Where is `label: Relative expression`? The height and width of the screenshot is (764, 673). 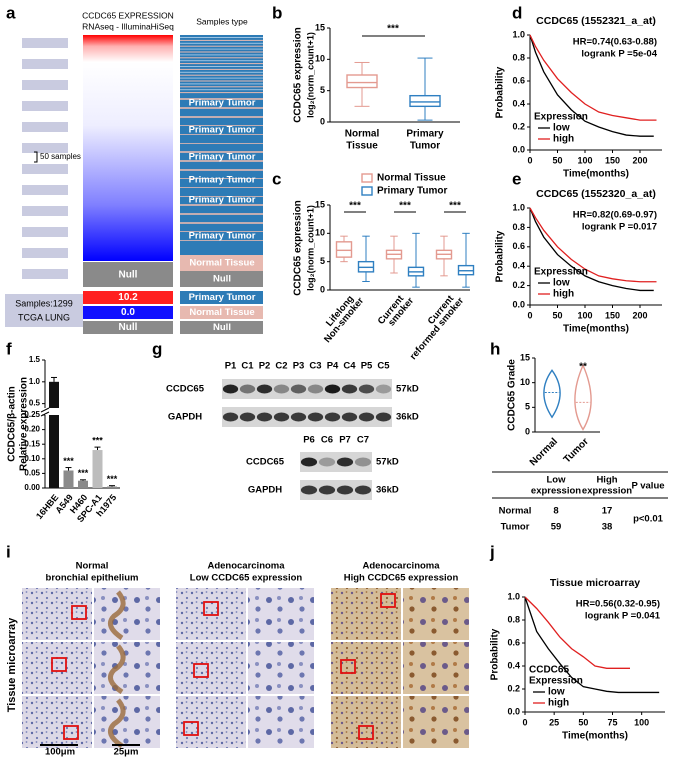 label: Relative expression is located at coordinates (24, 424).